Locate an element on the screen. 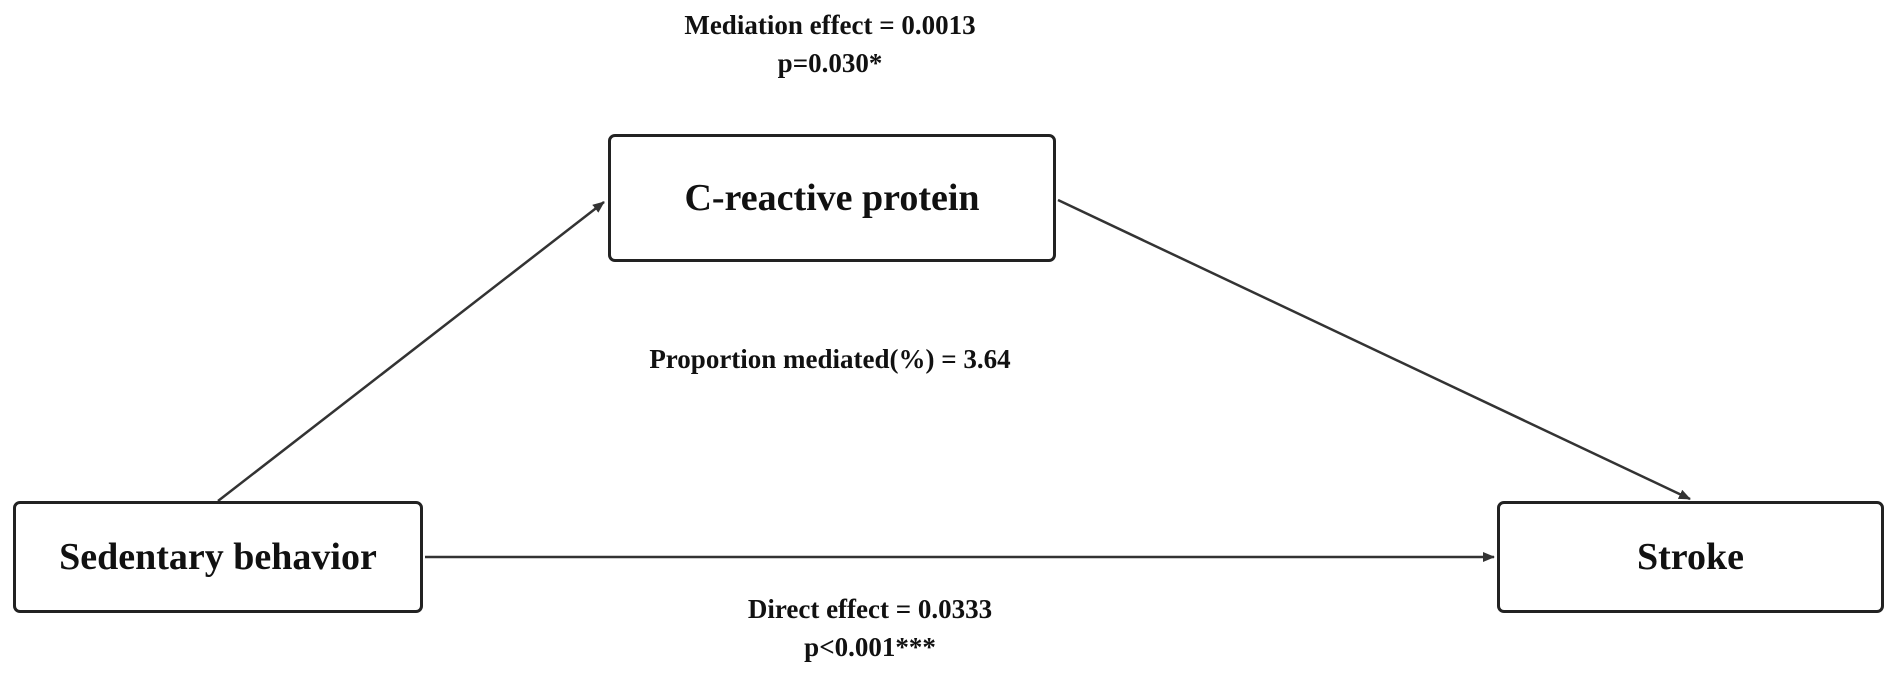 The image size is (1901, 674). arrow-mediator-to-outcome is located at coordinates (1374, 349).